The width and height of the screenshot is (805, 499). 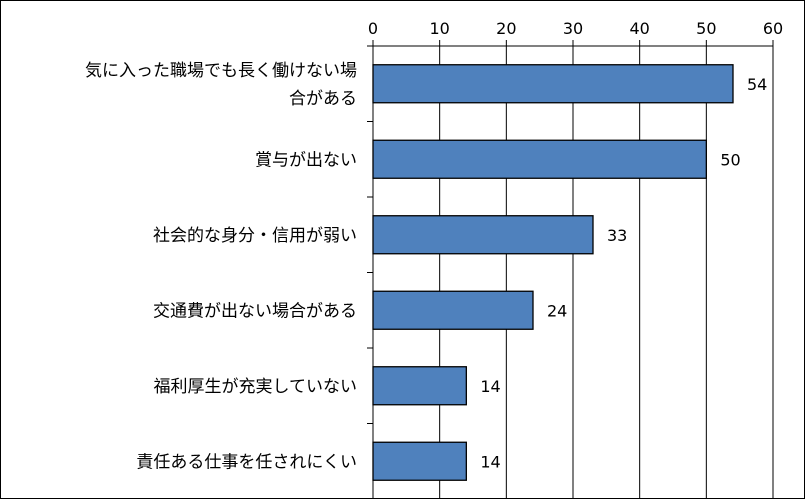 What do you see at coordinates (639, 28) in the screenshot?
I see `x-tick-label: 40` at bounding box center [639, 28].